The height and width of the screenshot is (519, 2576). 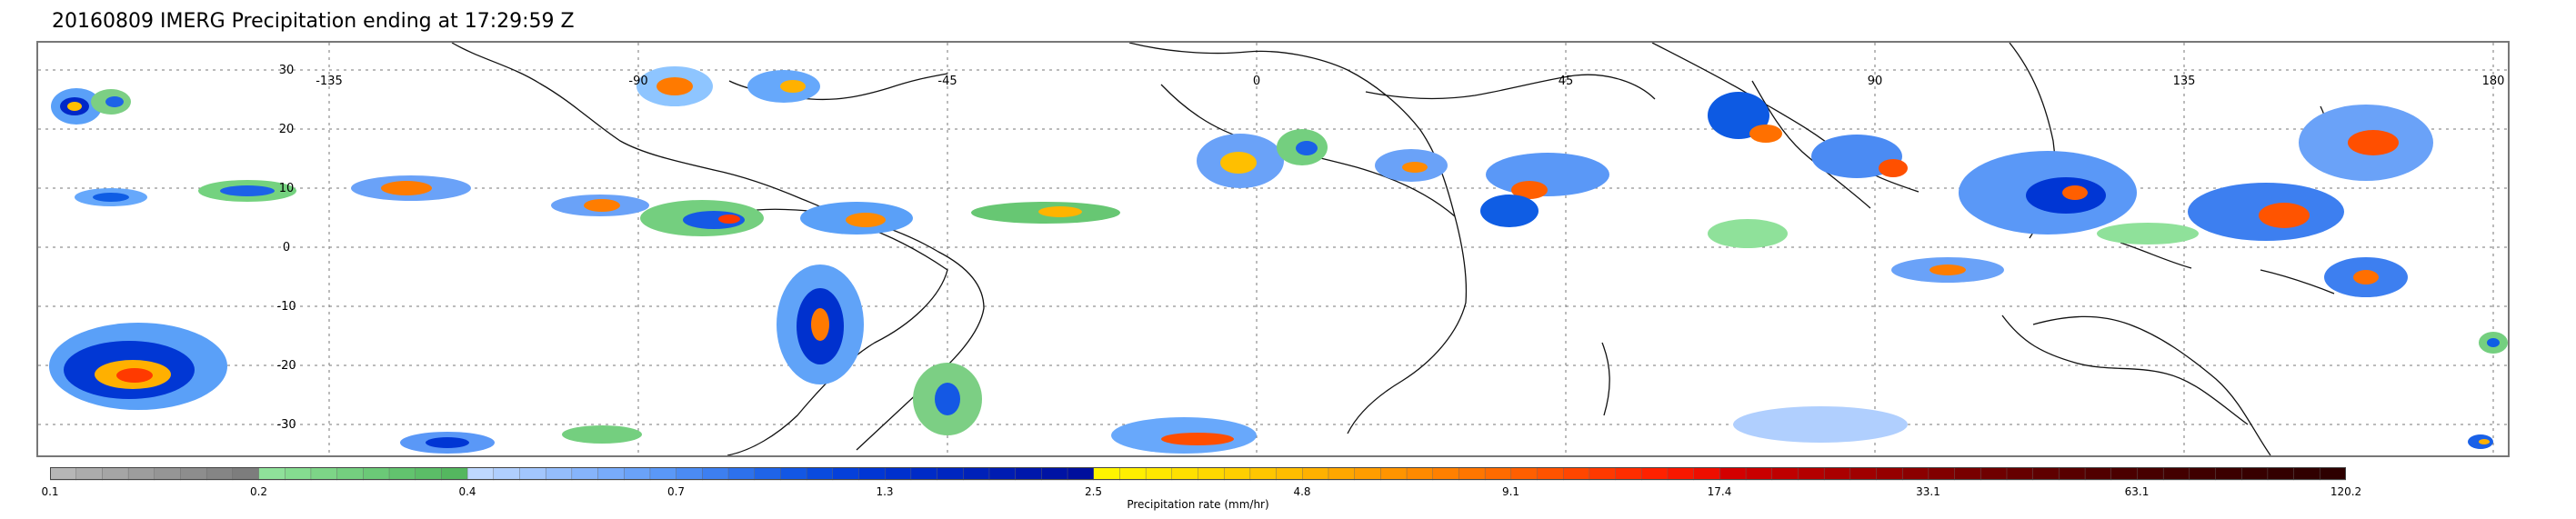 What do you see at coordinates (286, 425) in the screenshot?
I see `lat-label: -30` at bounding box center [286, 425].